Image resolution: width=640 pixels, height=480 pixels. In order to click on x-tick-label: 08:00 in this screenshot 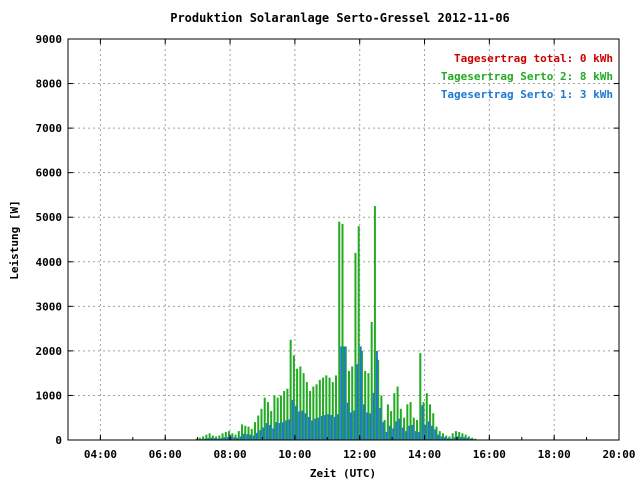, I will do `click(229, 454)`.